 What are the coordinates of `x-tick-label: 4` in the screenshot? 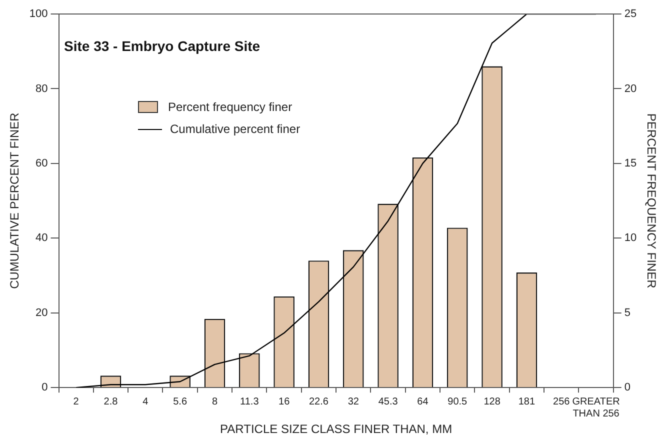 It's located at (145, 402).